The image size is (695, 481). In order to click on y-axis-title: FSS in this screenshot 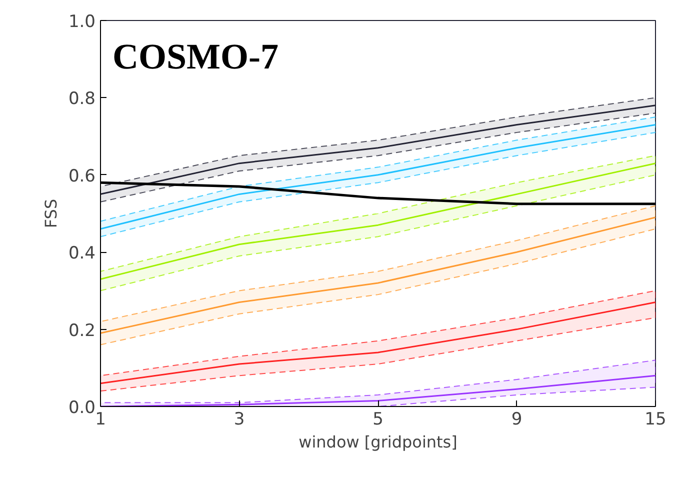, I will do `click(50, 213)`.